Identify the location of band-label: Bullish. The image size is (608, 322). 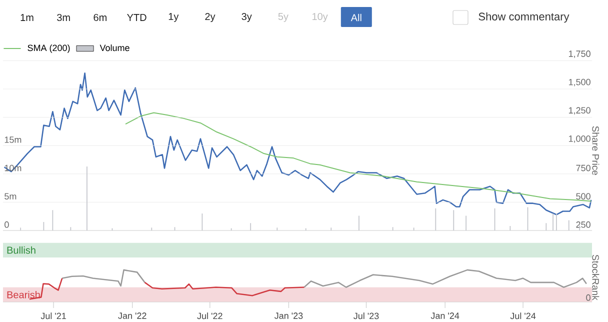
(21, 250).